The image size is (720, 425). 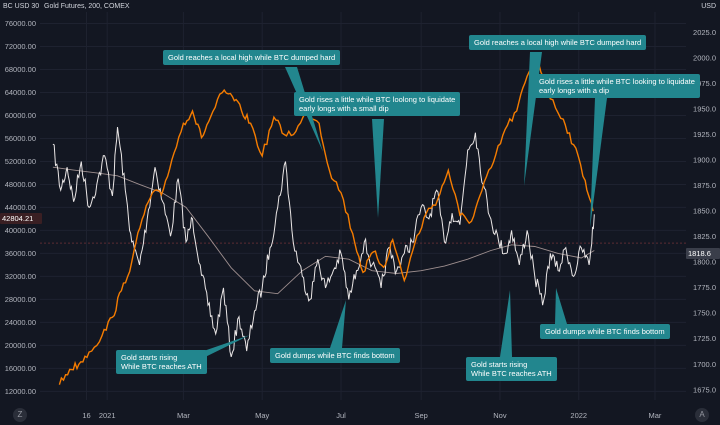 I want to click on left-tick-label: 76000.00, so click(x=20, y=23).